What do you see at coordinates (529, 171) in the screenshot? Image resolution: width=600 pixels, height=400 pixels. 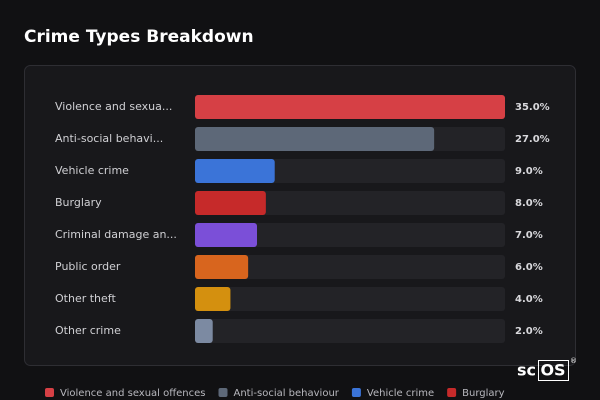 I see `value-label: 9.0%` at bounding box center [529, 171].